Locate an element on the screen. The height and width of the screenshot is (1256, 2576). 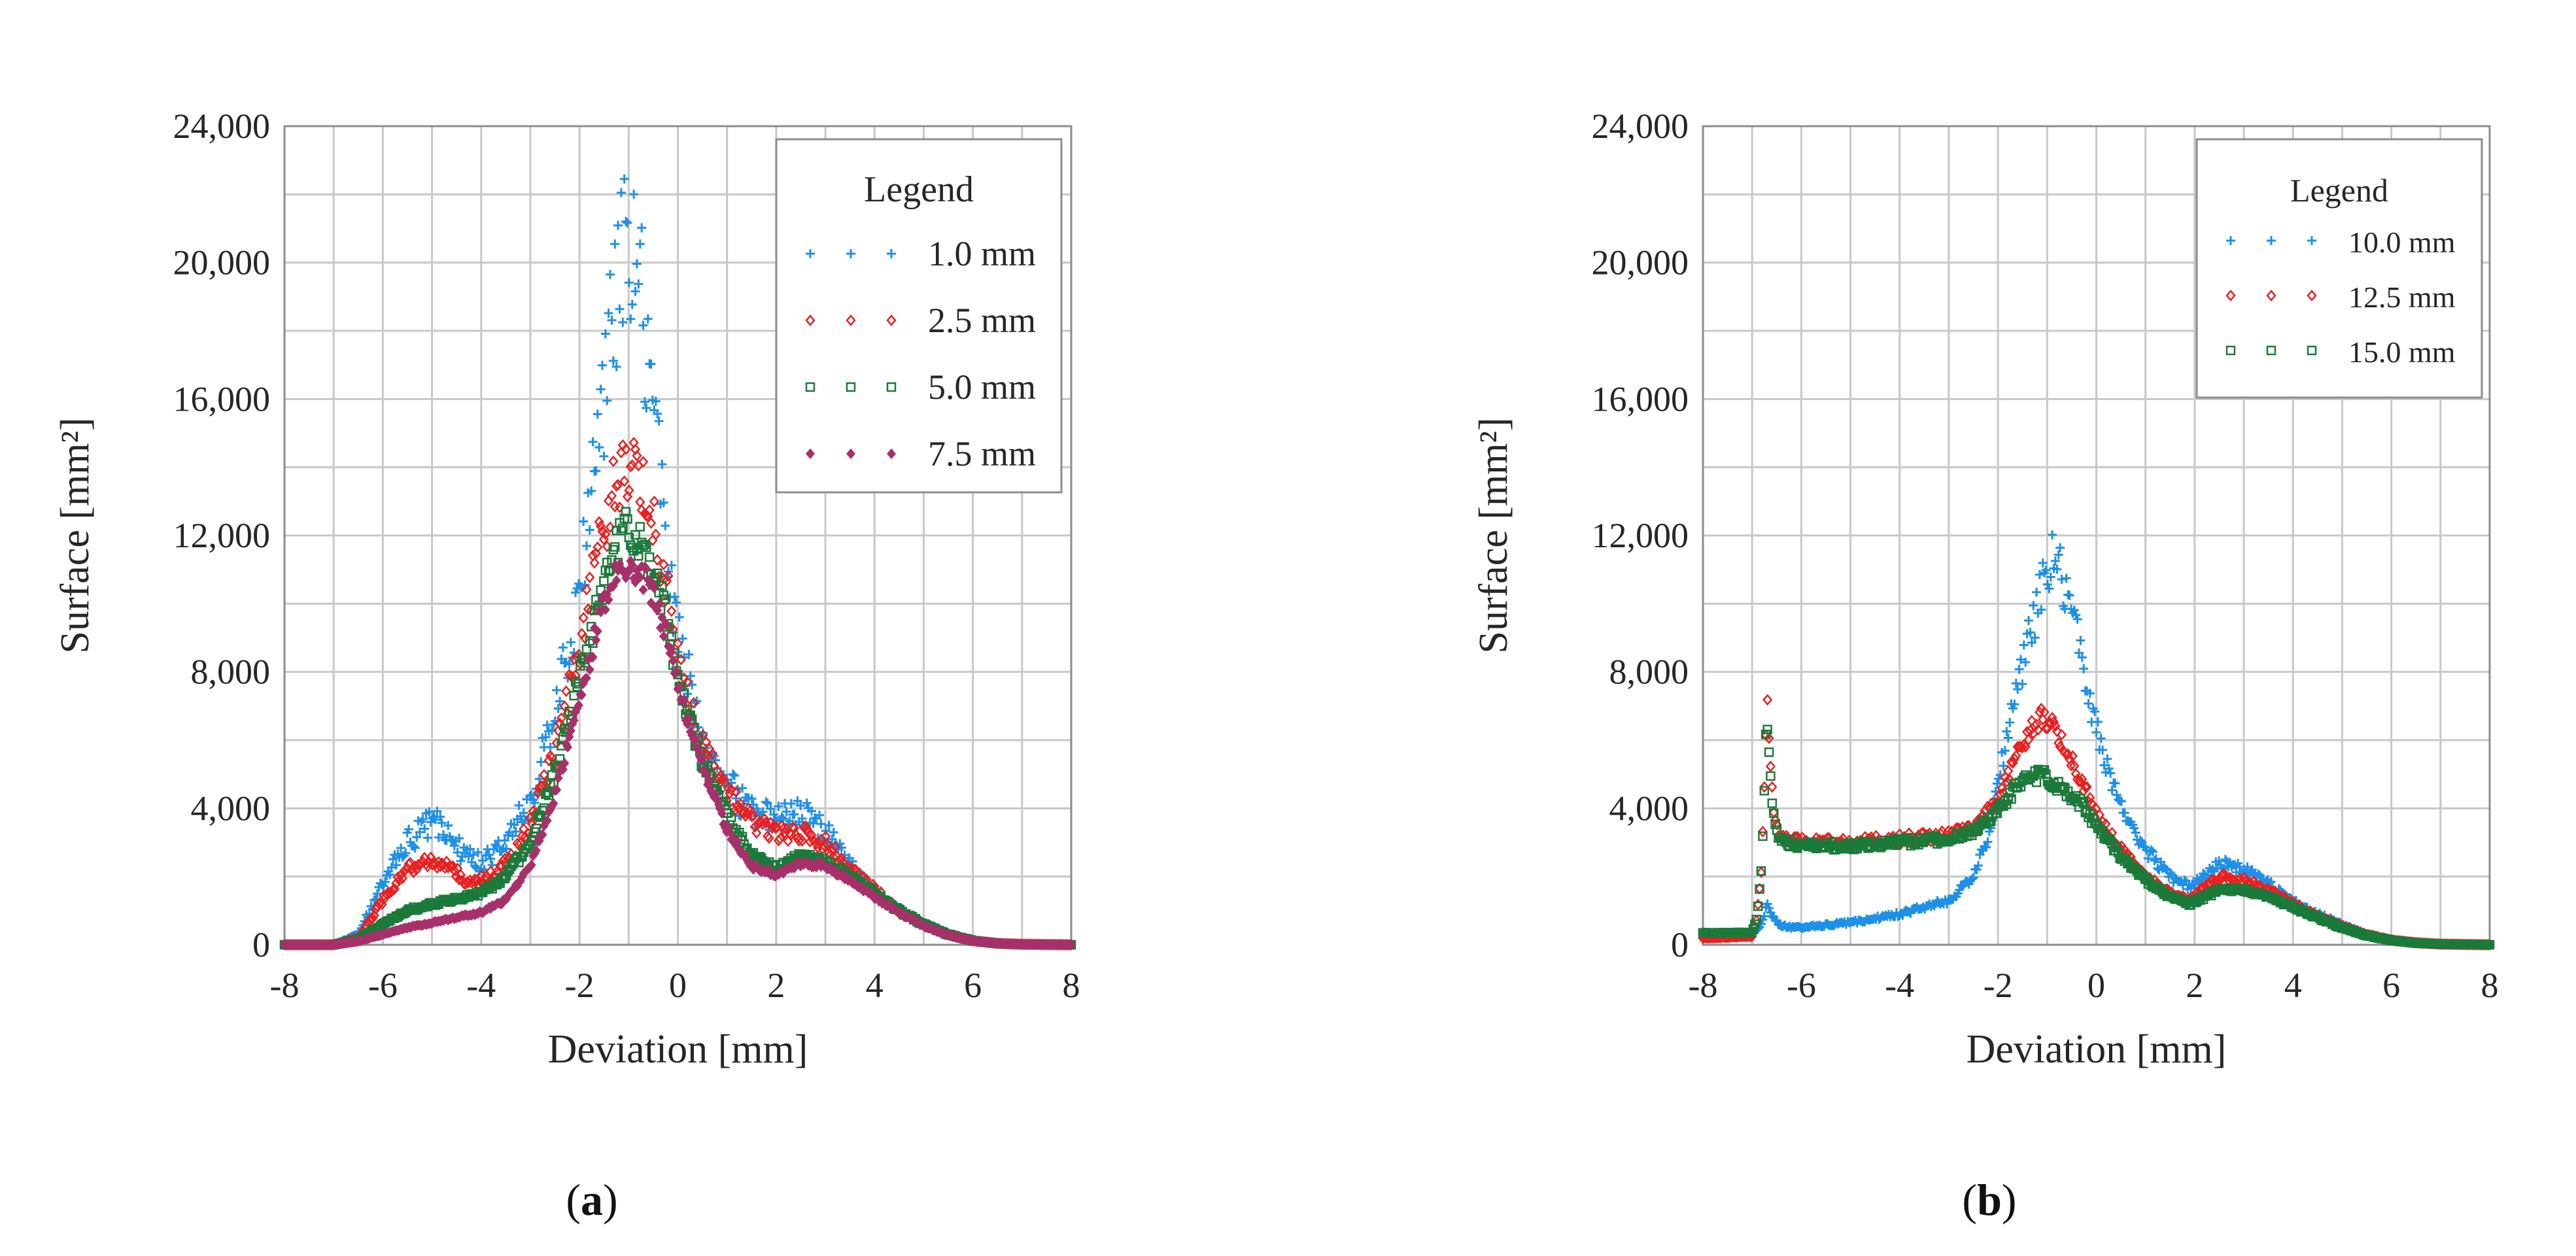
y-axis-title: Surface [mm²] is located at coordinates (75, 535).